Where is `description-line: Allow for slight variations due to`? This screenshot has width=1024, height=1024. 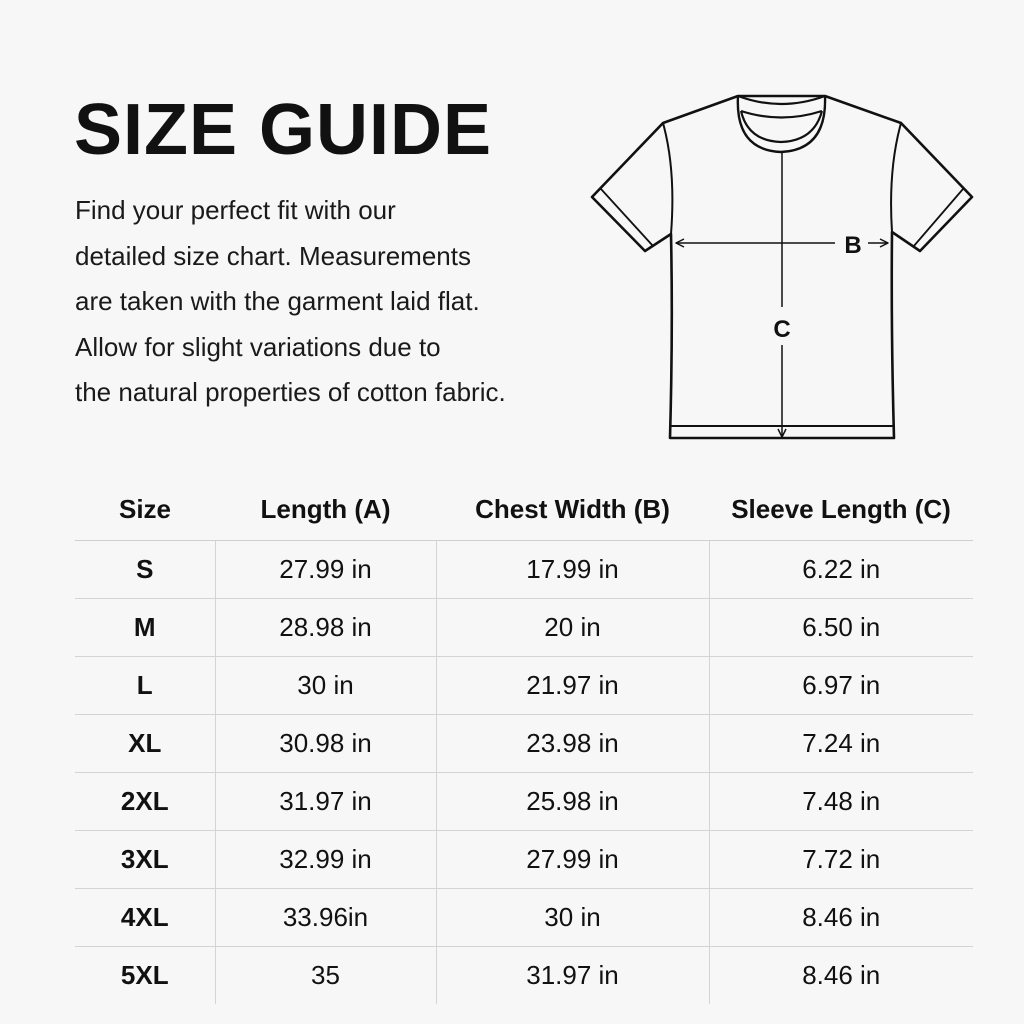 description-line: Allow for slight variations due to is located at coordinates (258, 346).